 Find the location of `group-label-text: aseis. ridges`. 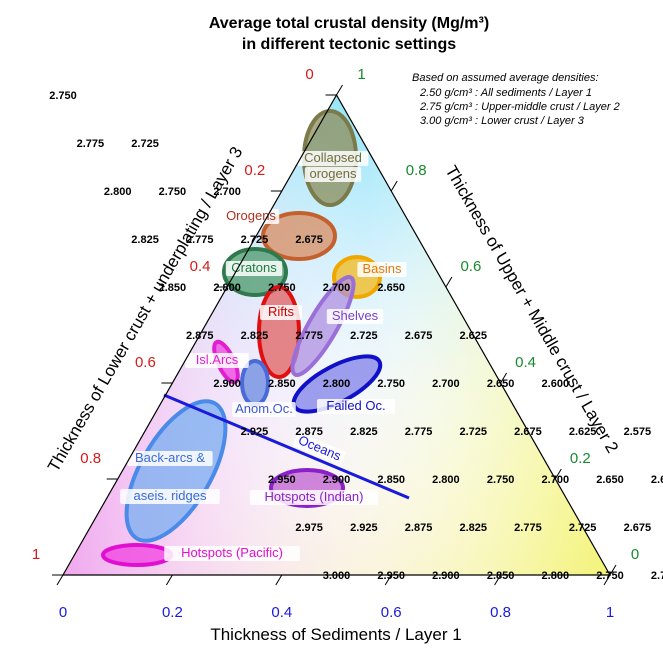

group-label-text: aseis. ridges is located at coordinates (170, 495).